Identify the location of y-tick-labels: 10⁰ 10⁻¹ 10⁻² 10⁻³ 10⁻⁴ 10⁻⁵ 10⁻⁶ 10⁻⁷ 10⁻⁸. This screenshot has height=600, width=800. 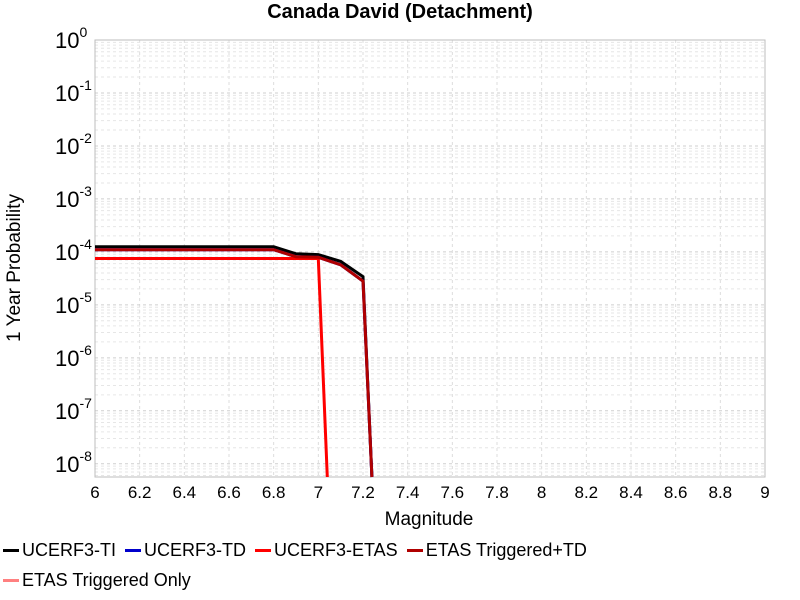
(73, 250).